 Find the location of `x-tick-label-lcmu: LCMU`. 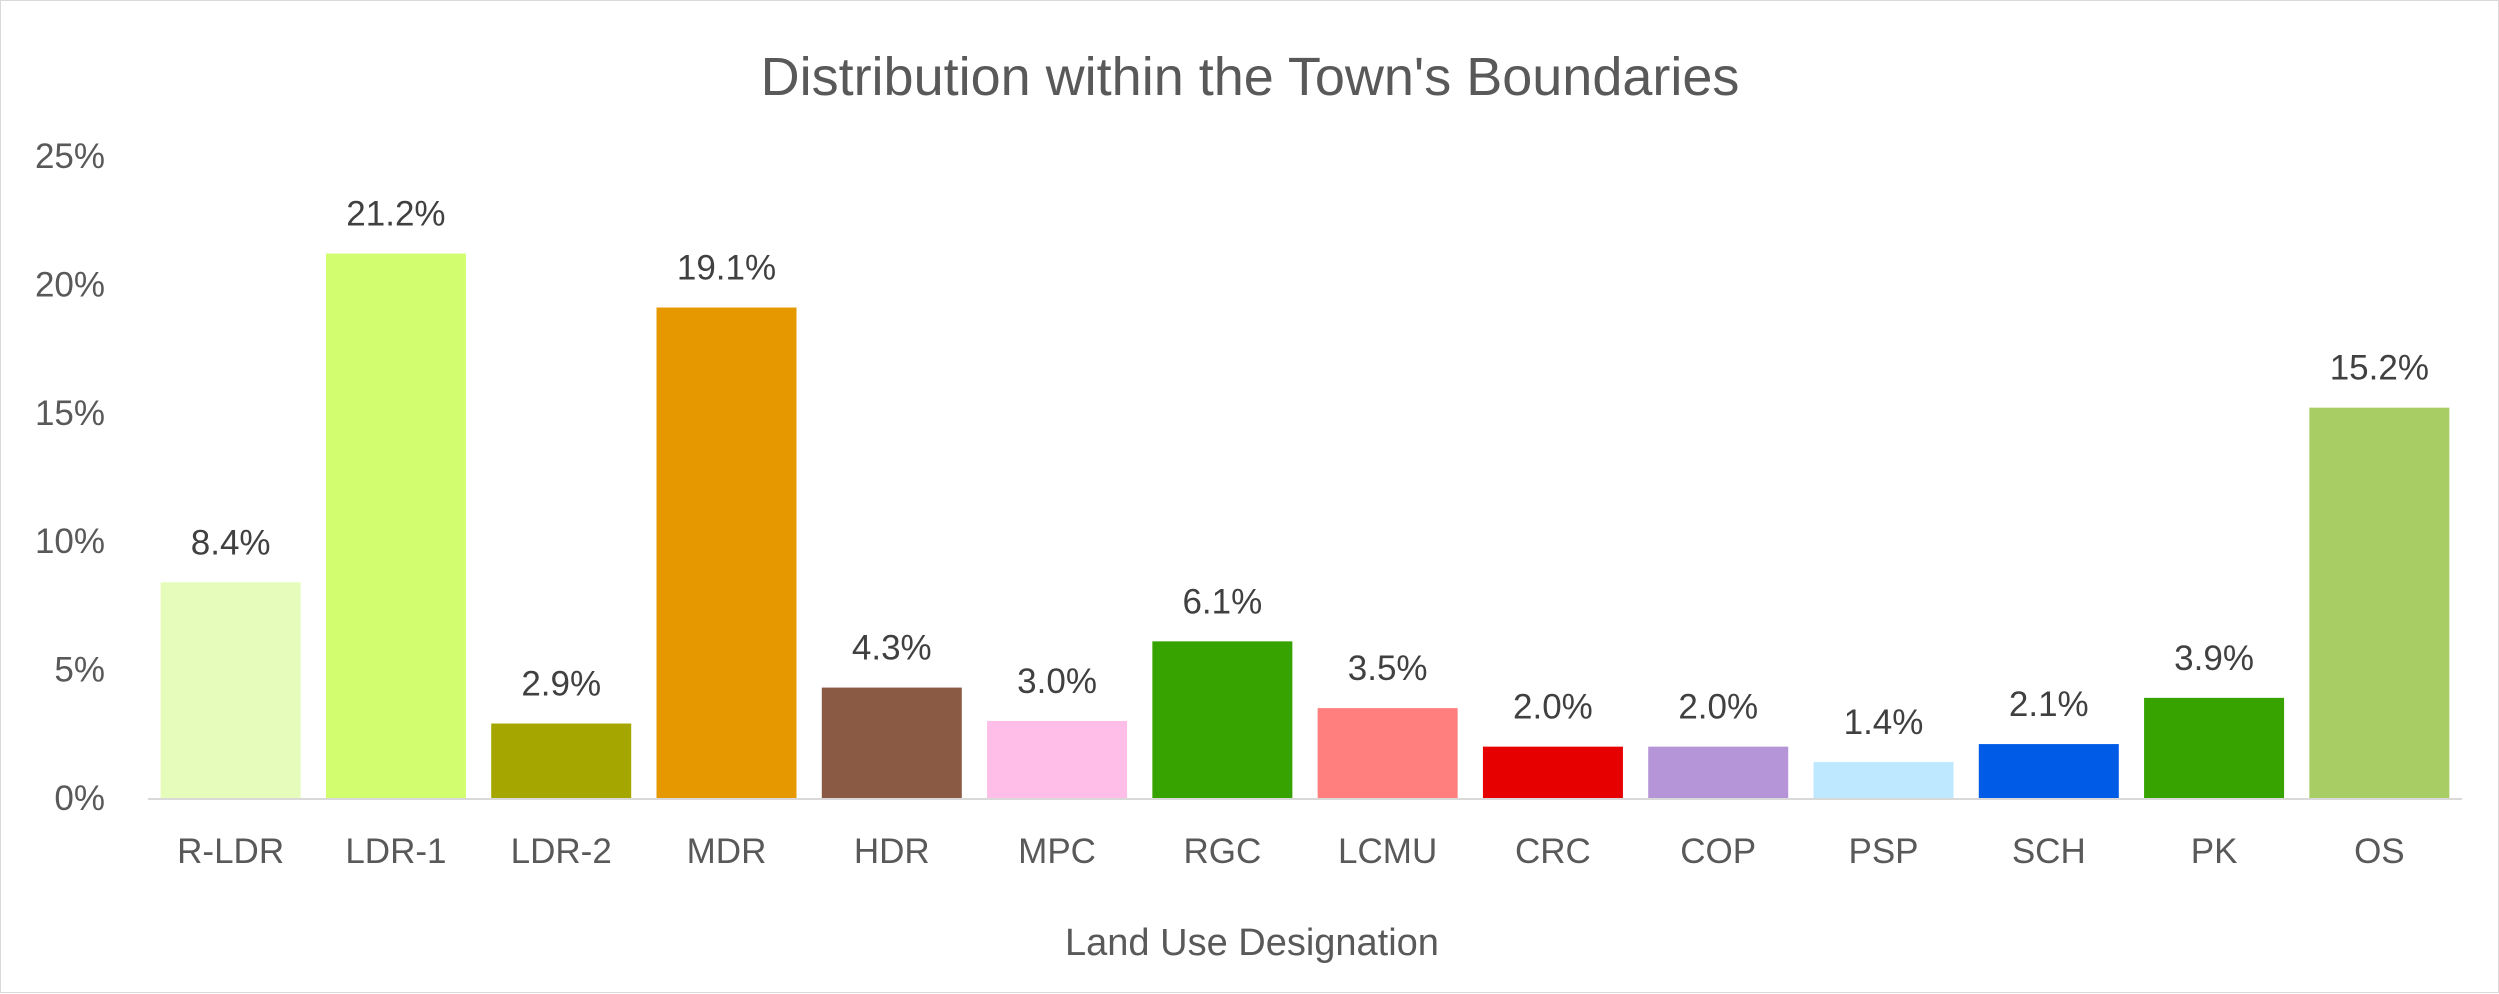

x-tick-label-lcmu: LCMU is located at coordinates (1387, 851).